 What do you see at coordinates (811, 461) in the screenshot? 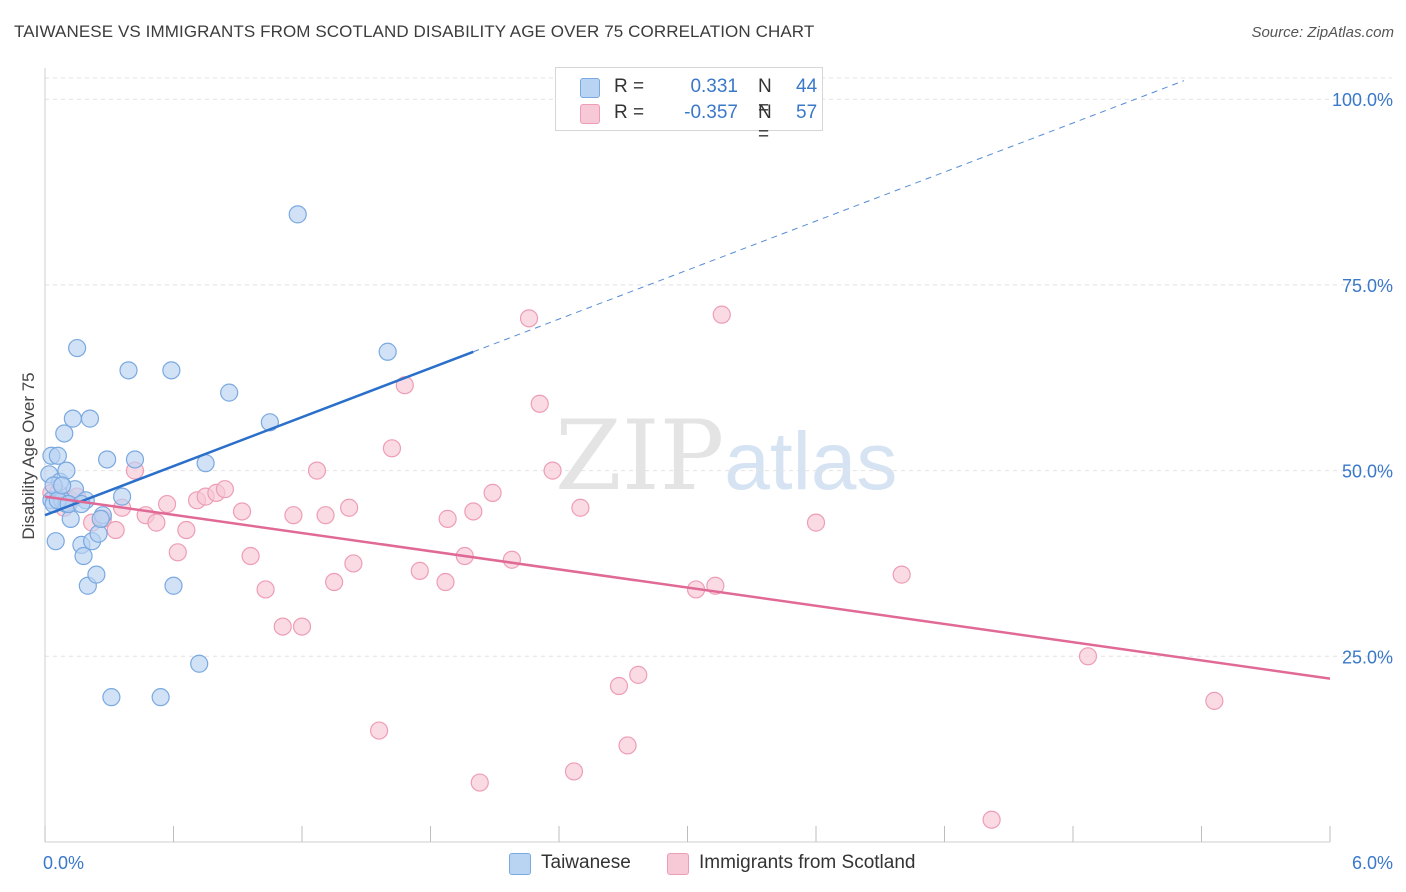
I see `watermark-atlas: atlas` at bounding box center [811, 461].